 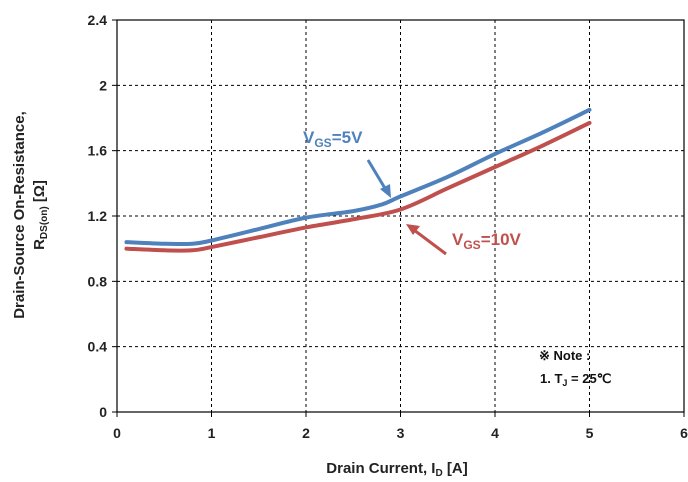 I want to click on svg-text: VGS=5V, so click(x=333, y=139).